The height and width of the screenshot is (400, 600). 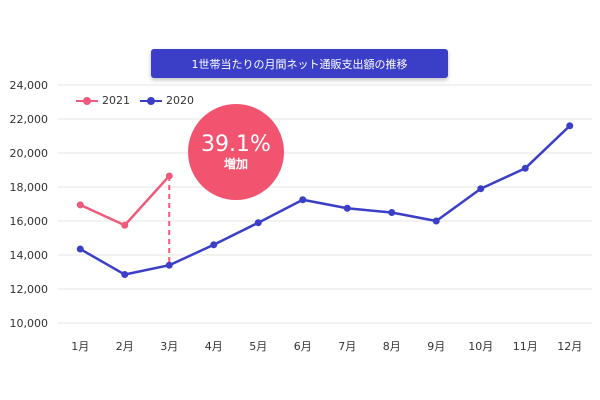 What do you see at coordinates (180, 100) in the screenshot?
I see `legend-label: 2020` at bounding box center [180, 100].